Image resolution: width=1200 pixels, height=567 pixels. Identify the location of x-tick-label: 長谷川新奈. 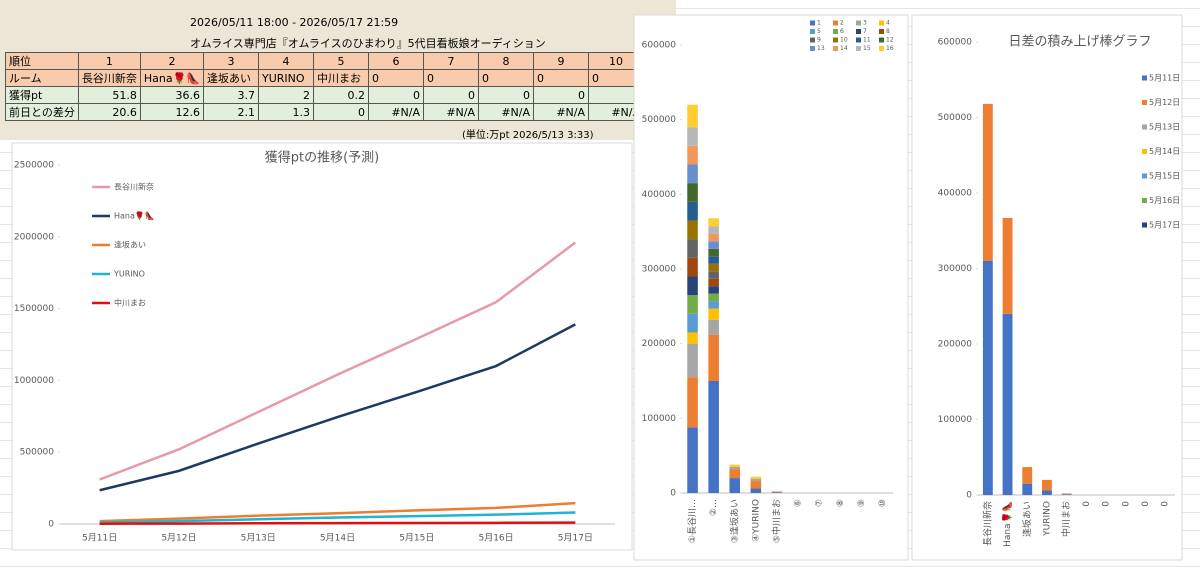
(987, 523).